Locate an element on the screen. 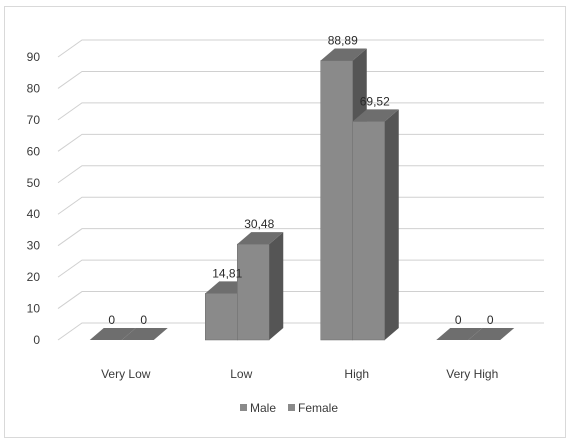  legend-label: Female is located at coordinates (318, 408).